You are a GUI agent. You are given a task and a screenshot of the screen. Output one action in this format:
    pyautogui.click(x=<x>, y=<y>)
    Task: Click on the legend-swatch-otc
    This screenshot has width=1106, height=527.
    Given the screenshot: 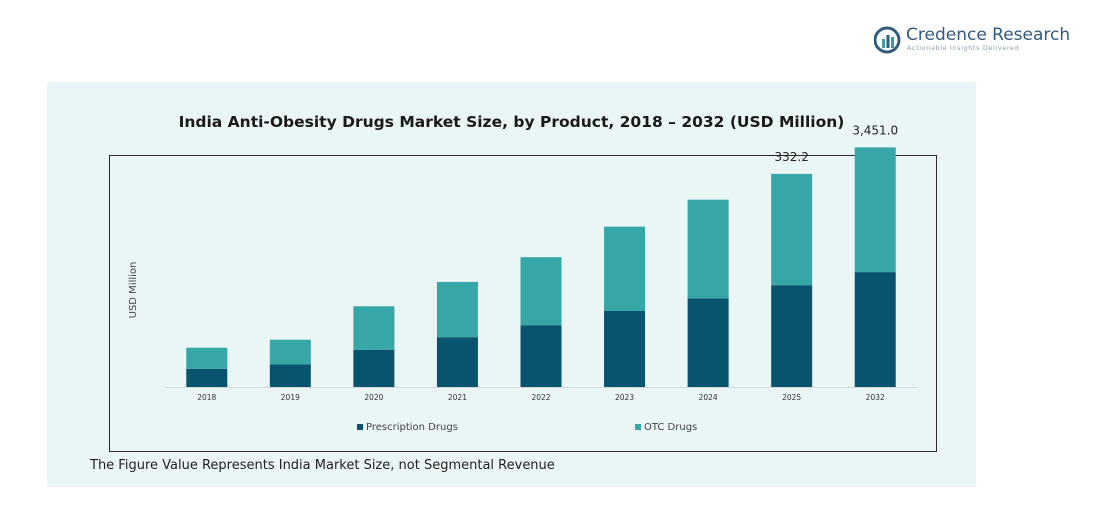 What is the action you would take?
    pyautogui.click(x=638, y=427)
    